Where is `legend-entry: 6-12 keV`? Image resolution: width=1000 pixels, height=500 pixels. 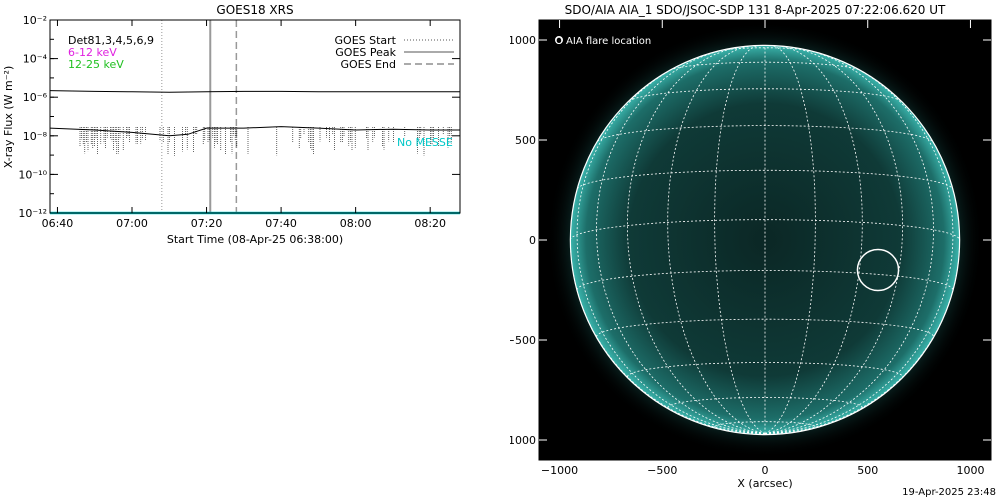 legend-entry: 6-12 keV is located at coordinates (92, 52).